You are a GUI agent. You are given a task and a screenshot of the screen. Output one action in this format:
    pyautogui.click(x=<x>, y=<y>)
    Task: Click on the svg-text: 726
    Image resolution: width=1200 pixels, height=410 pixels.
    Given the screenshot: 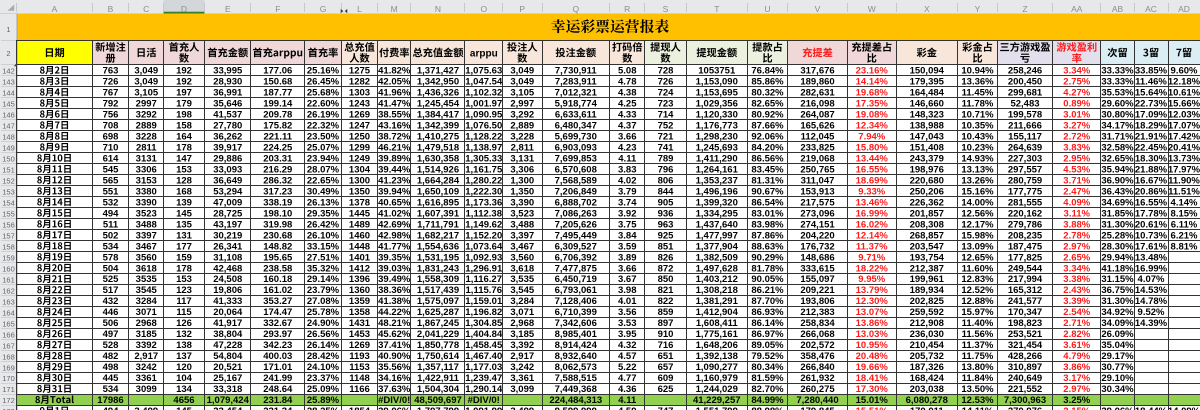 What is the action you would take?
    pyautogui.click(x=111, y=82)
    